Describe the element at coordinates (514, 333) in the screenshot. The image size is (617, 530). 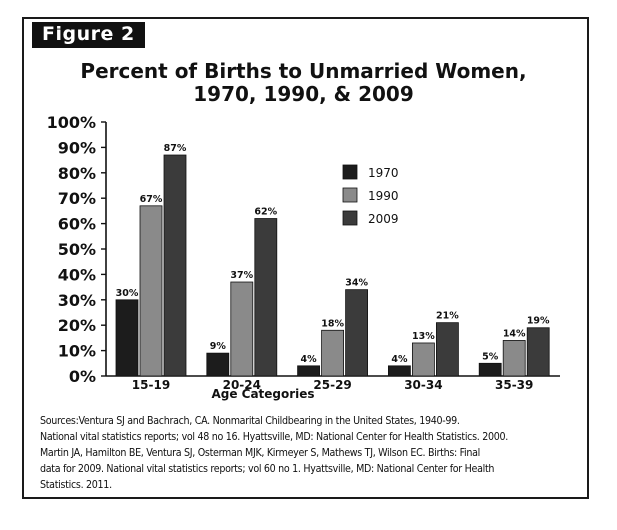
I see `bar-value-label: 14%` at that location.